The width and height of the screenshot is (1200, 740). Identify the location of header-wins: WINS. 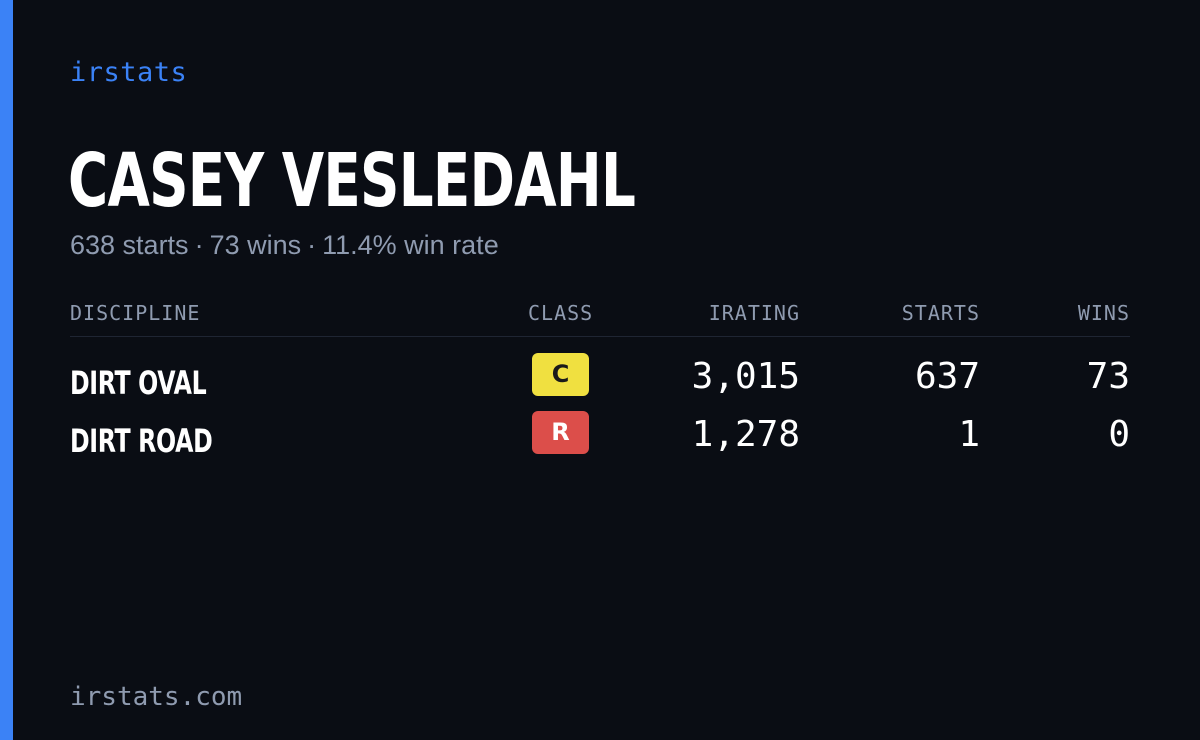
(1103, 313).